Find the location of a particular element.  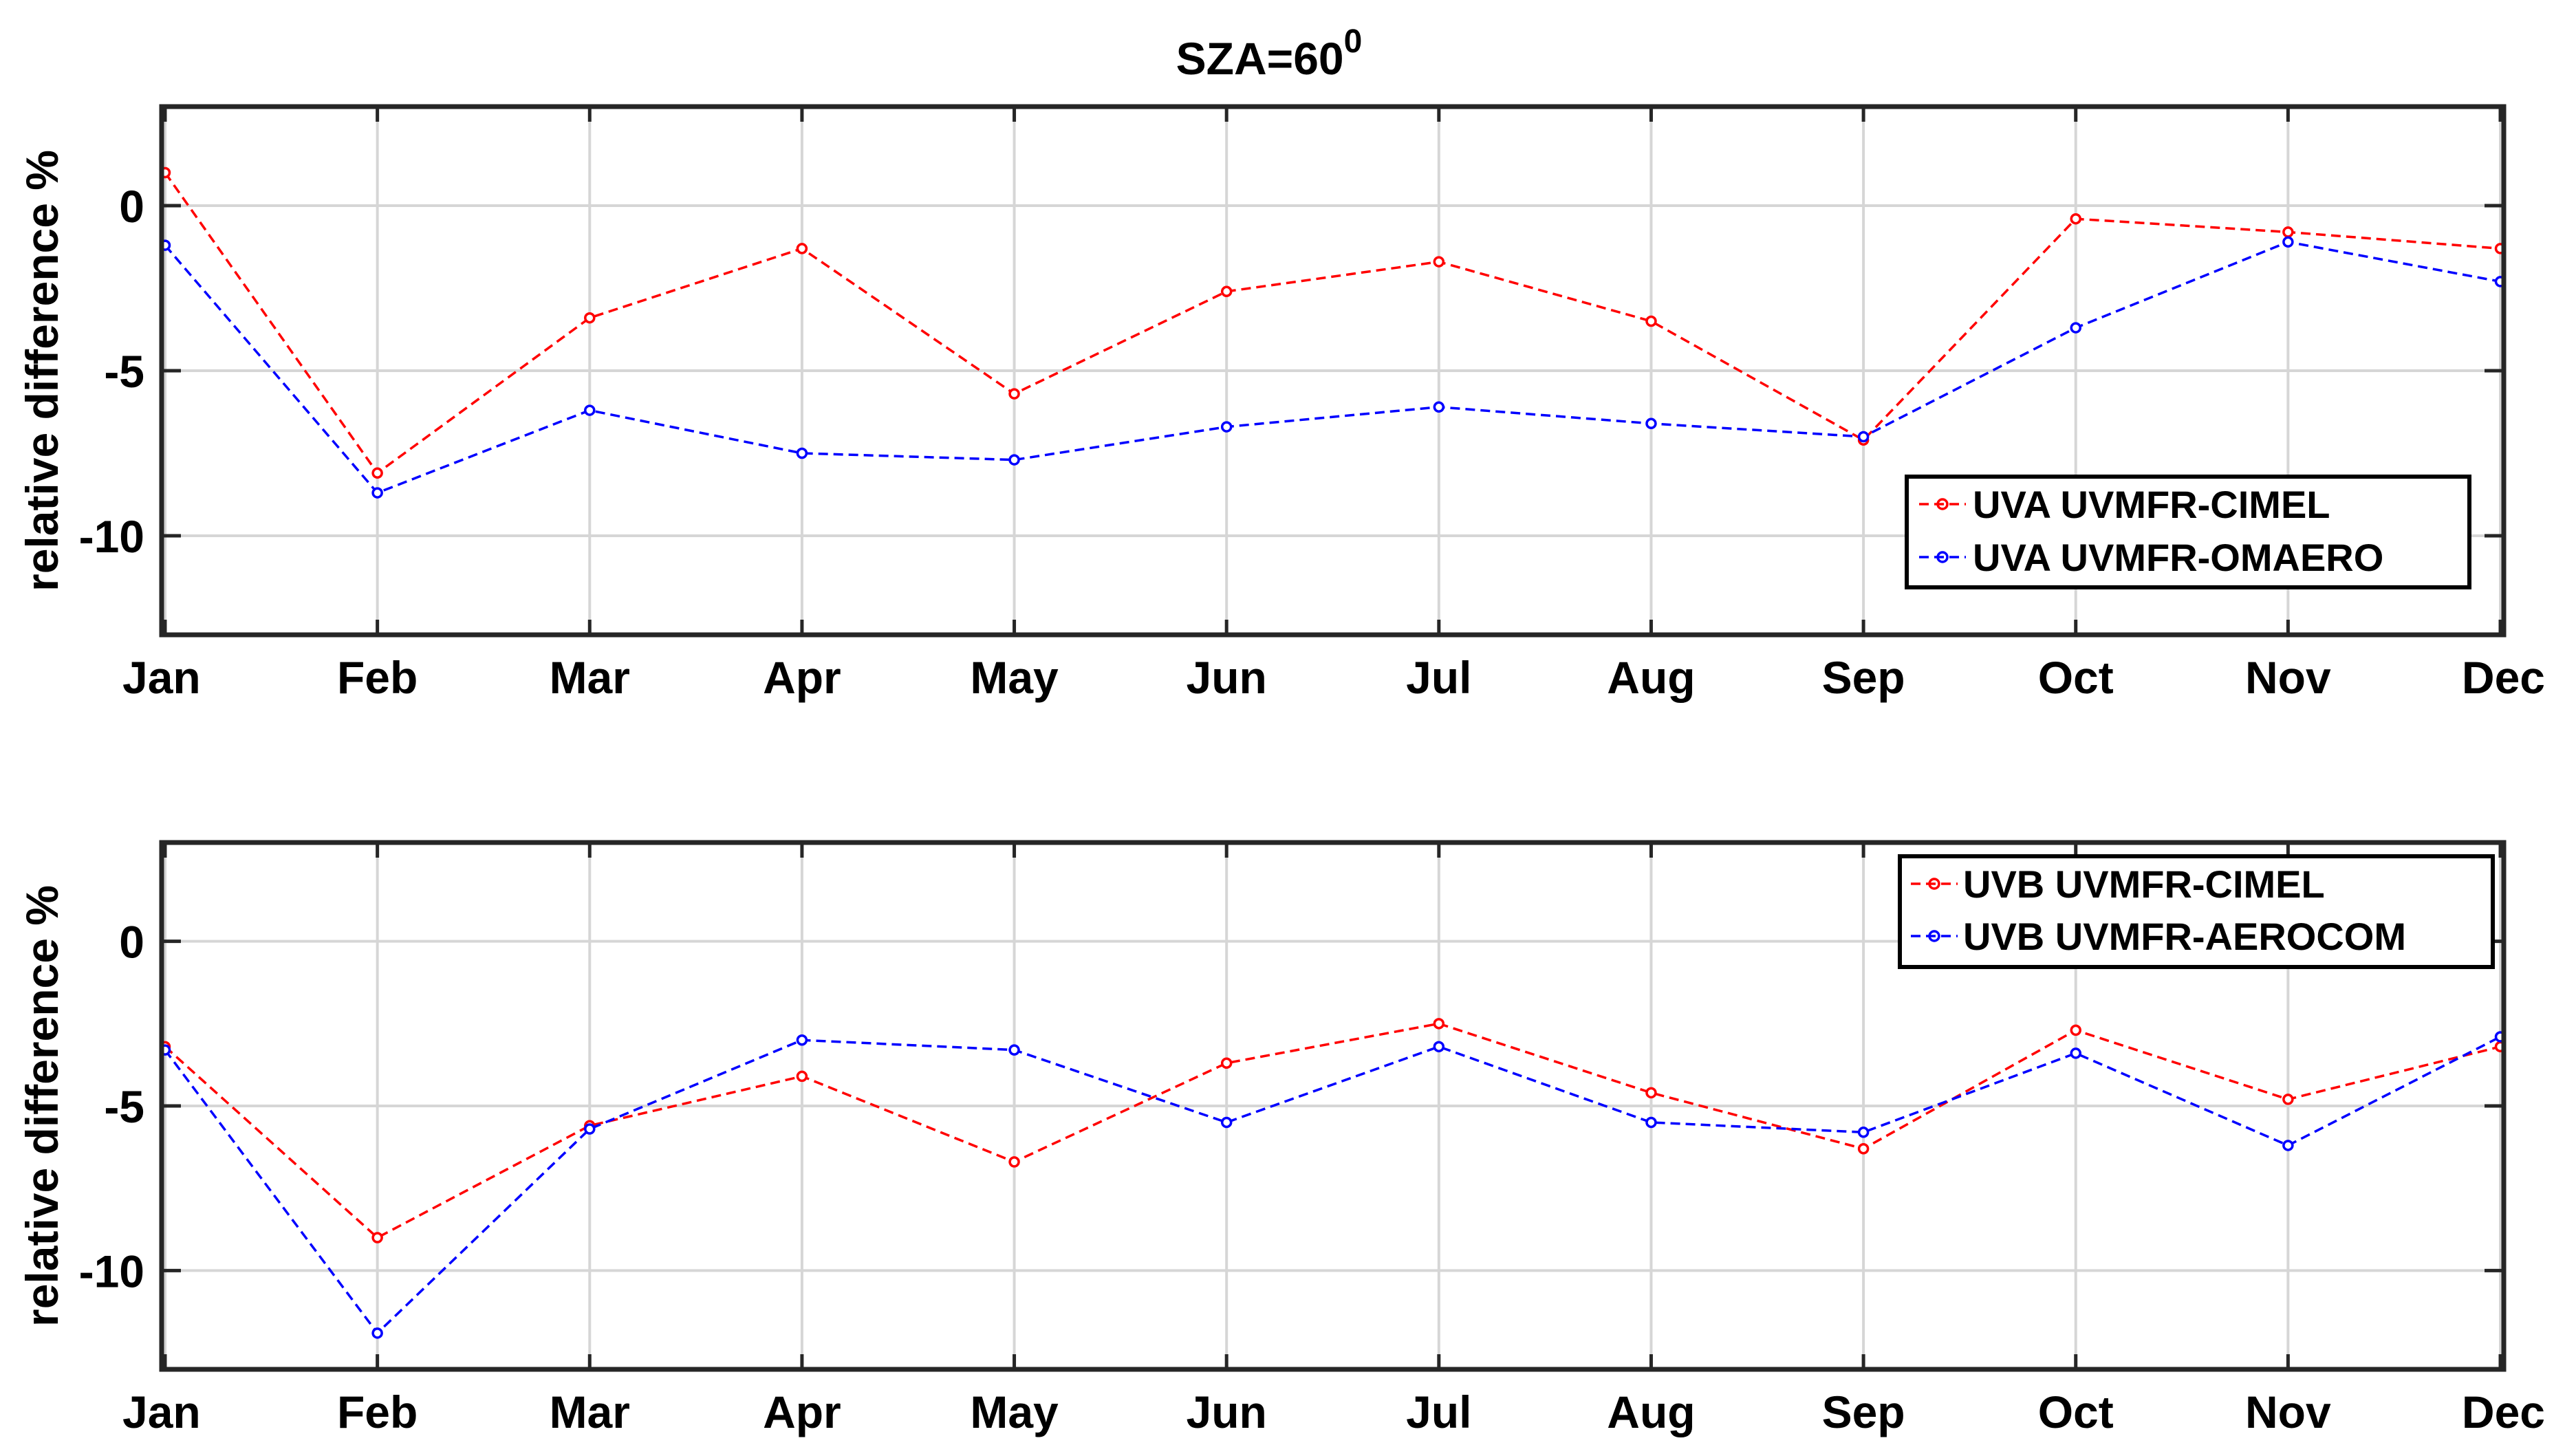

uvb-x-tick-label-jul: Jul is located at coordinates (1438, 1412).